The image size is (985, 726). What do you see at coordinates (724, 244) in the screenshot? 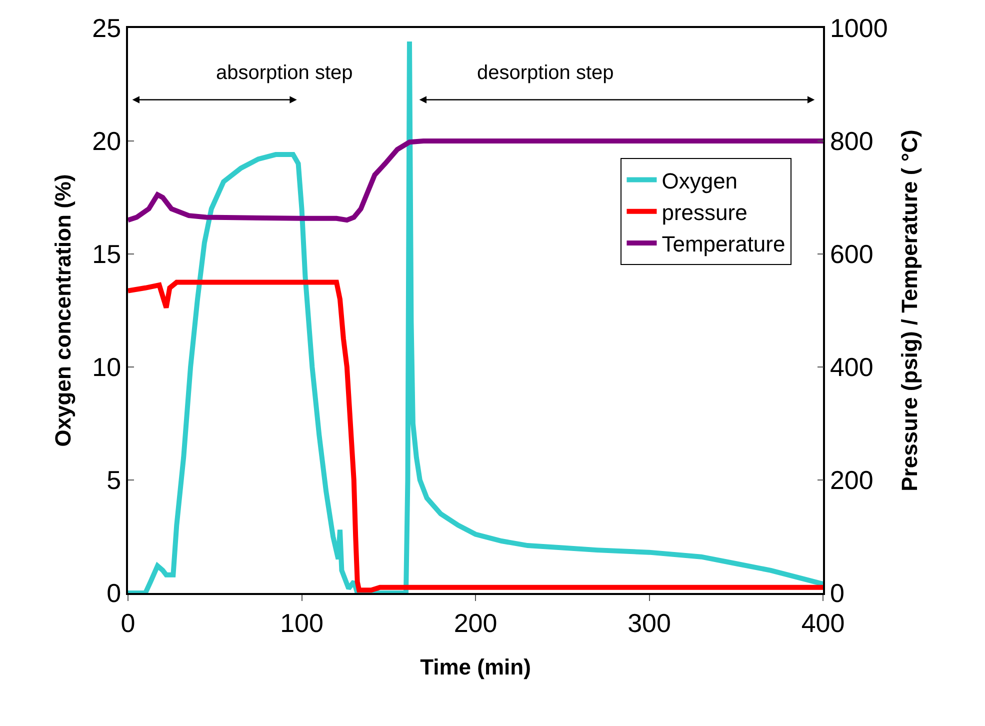
I see `legend-label: Temperature` at bounding box center [724, 244].